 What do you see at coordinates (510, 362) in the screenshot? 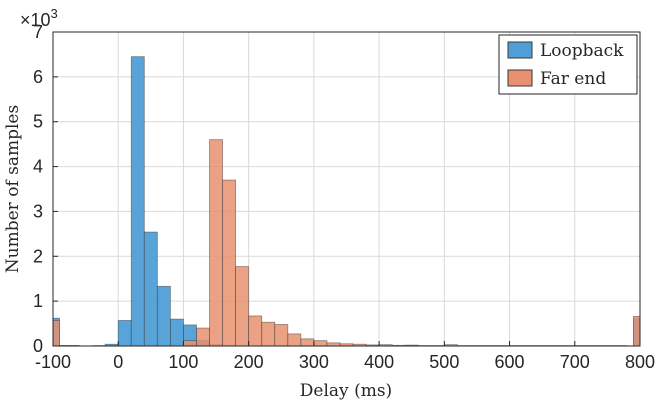
I see `x-tick-label: 600` at bounding box center [510, 362].